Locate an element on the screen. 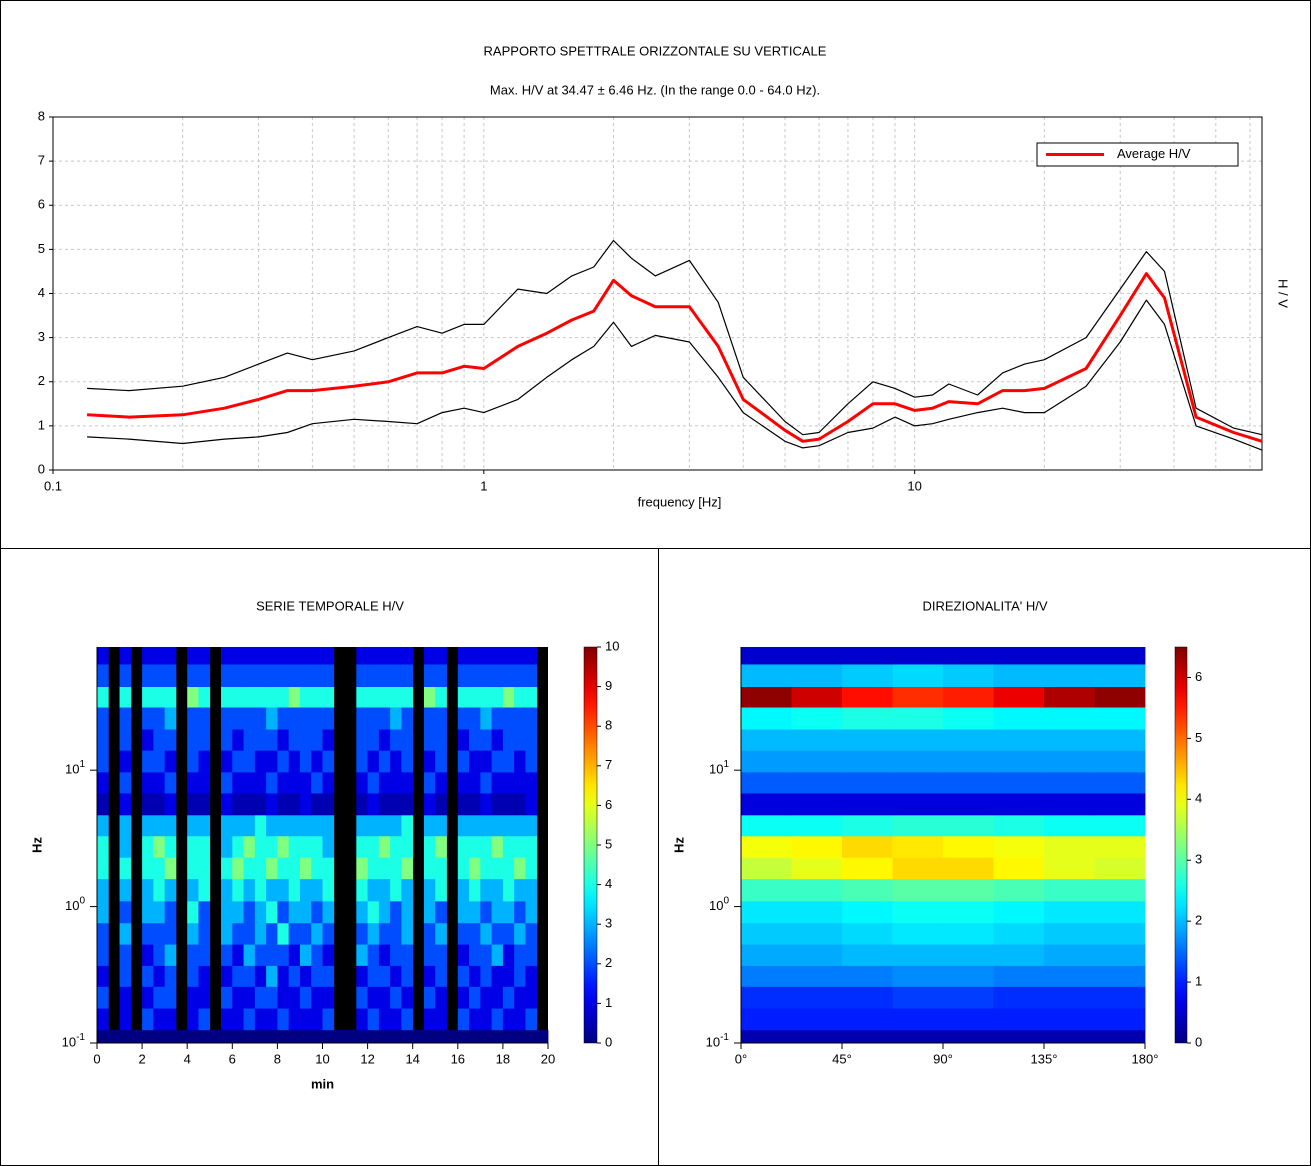  y-tick-label: 2 is located at coordinates (41, 380).